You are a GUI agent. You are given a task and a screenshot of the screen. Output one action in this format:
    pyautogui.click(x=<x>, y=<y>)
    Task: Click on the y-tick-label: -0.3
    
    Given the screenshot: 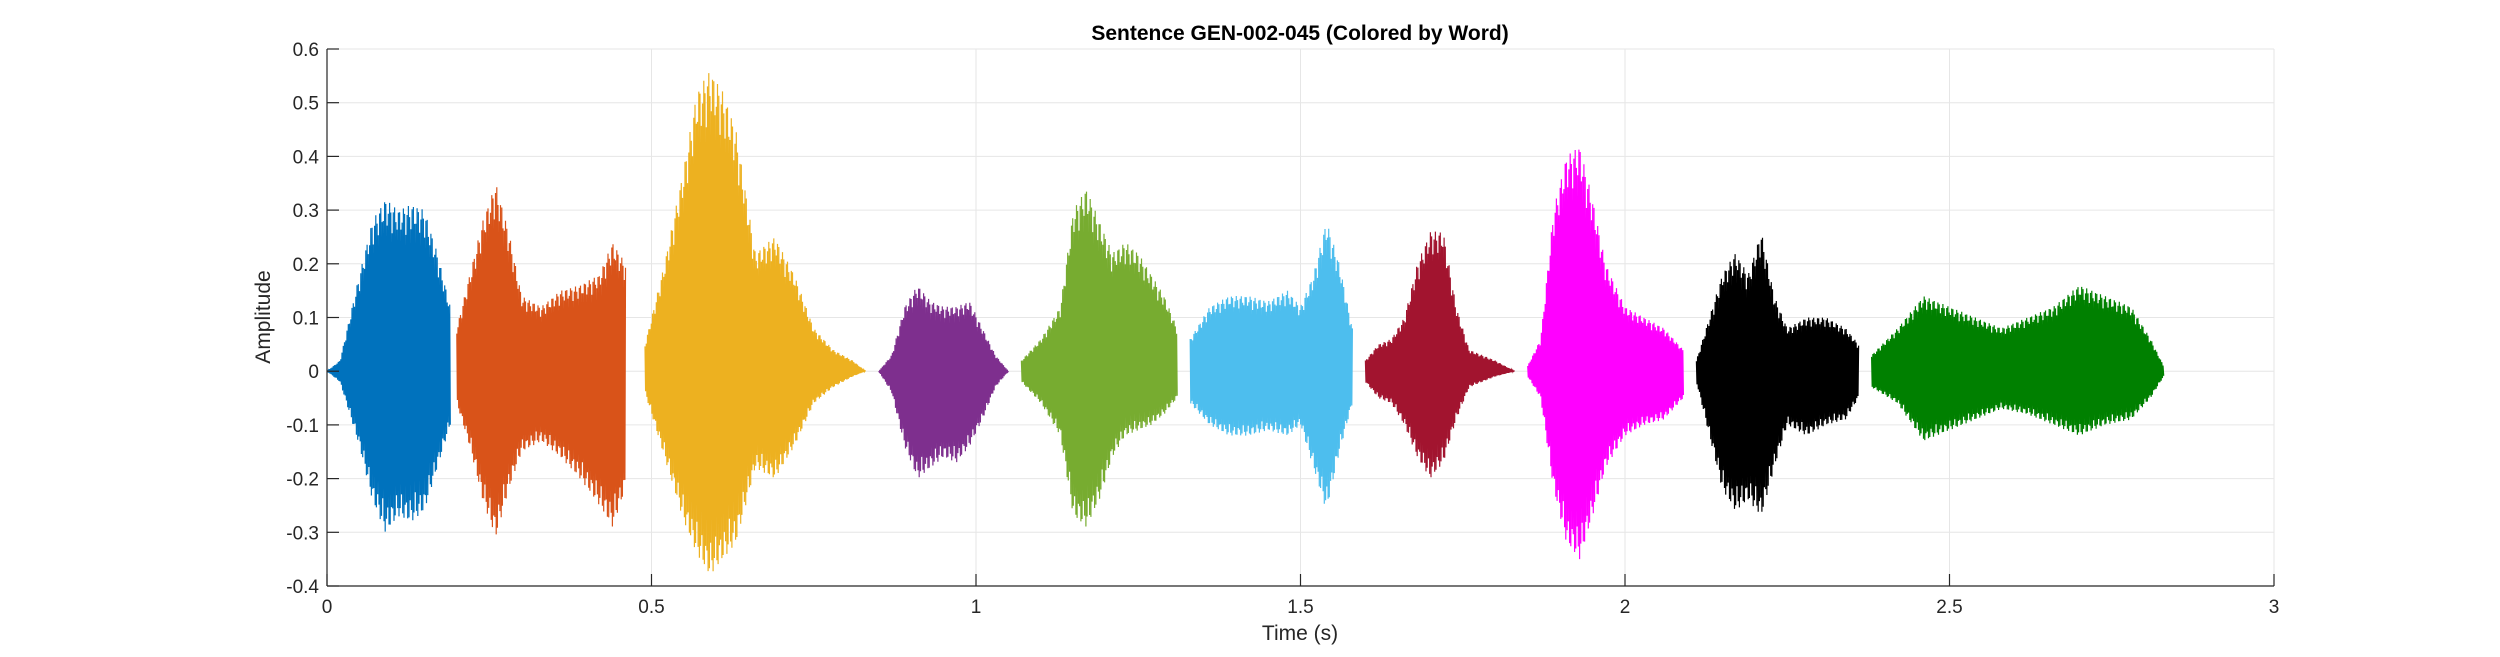 What is the action you would take?
    pyautogui.click(x=302, y=533)
    